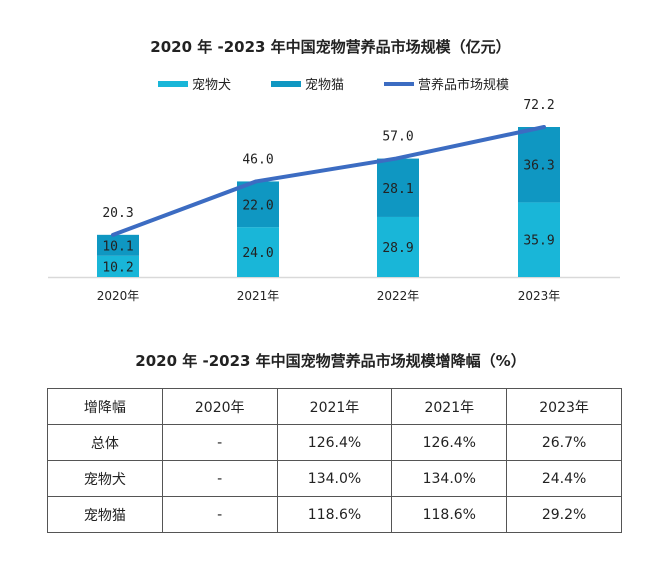  I want to click on bar-dog-2023年, so click(539, 239).